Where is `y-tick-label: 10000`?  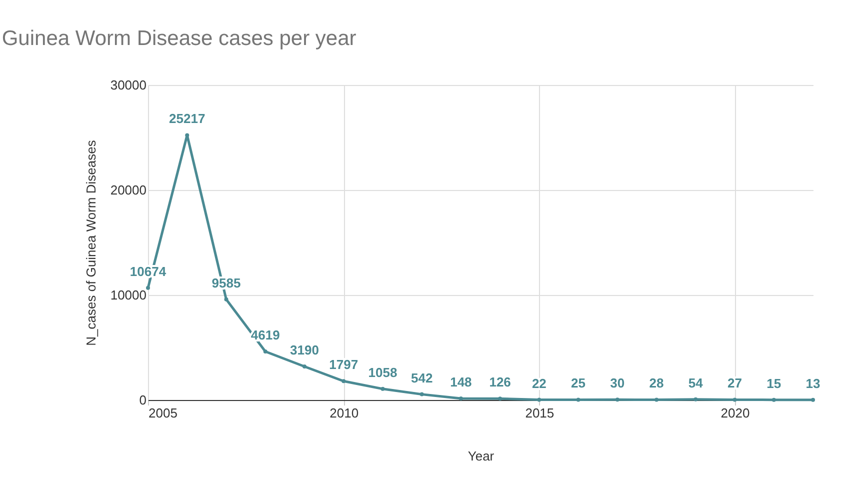
y-tick-label: 10000 is located at coordinates (128, 295).